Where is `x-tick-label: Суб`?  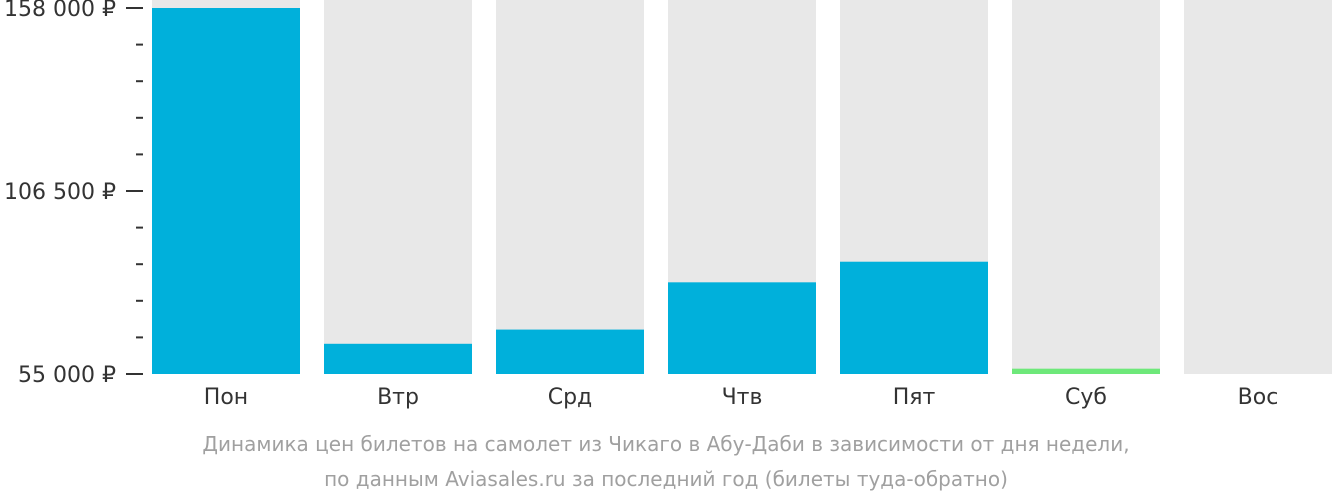
x-tick-label: Суб is located at coordinates (1086, 397).